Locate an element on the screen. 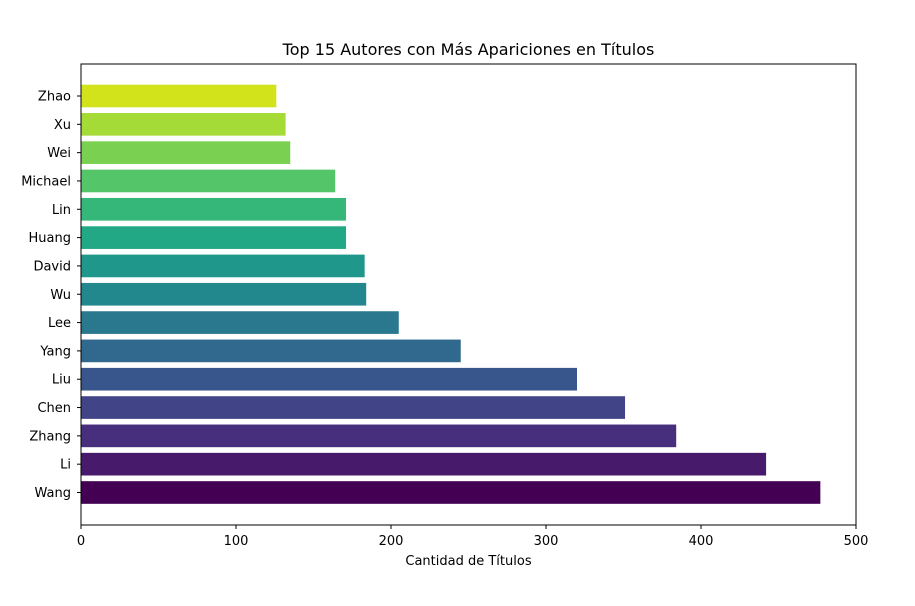  bar-lee is located at coordinates (240, 322).